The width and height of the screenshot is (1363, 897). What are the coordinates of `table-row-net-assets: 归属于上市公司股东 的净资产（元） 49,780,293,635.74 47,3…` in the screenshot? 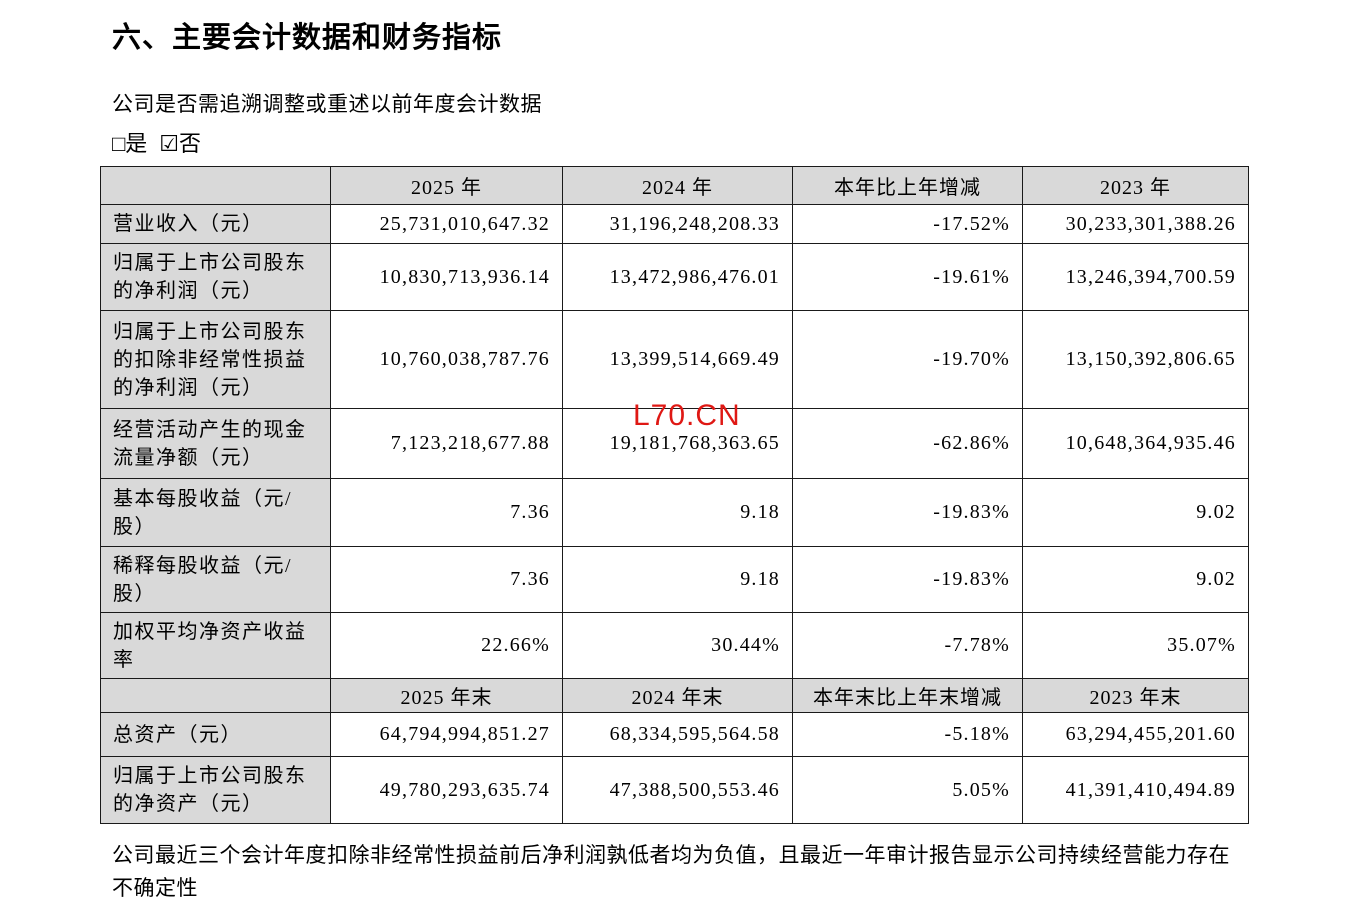 It's located at (674, 790).